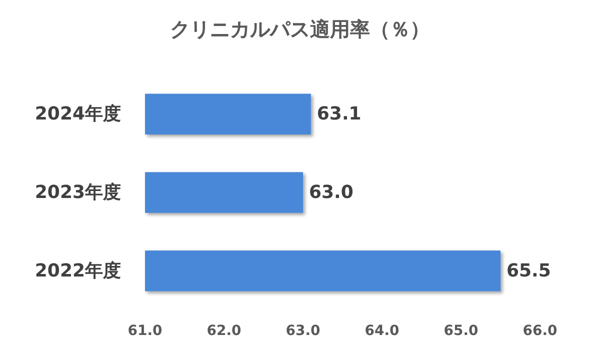 The image size is (600, 360). Describe the element at coordinates (528, 271) in the screenshot. I see `data-label: 65.5` at that location.